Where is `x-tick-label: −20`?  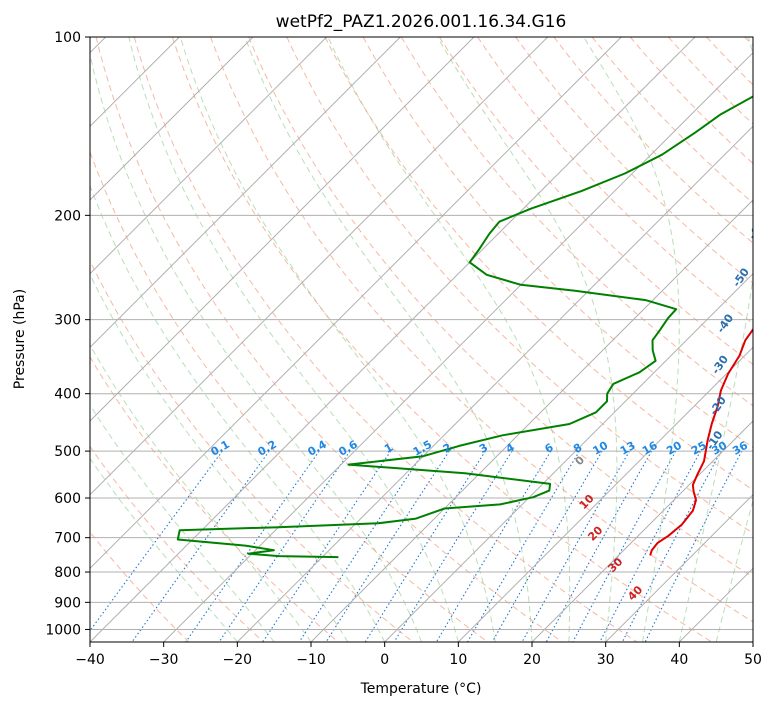
x-tick-label: −20 is located at coordinates (238, 660).